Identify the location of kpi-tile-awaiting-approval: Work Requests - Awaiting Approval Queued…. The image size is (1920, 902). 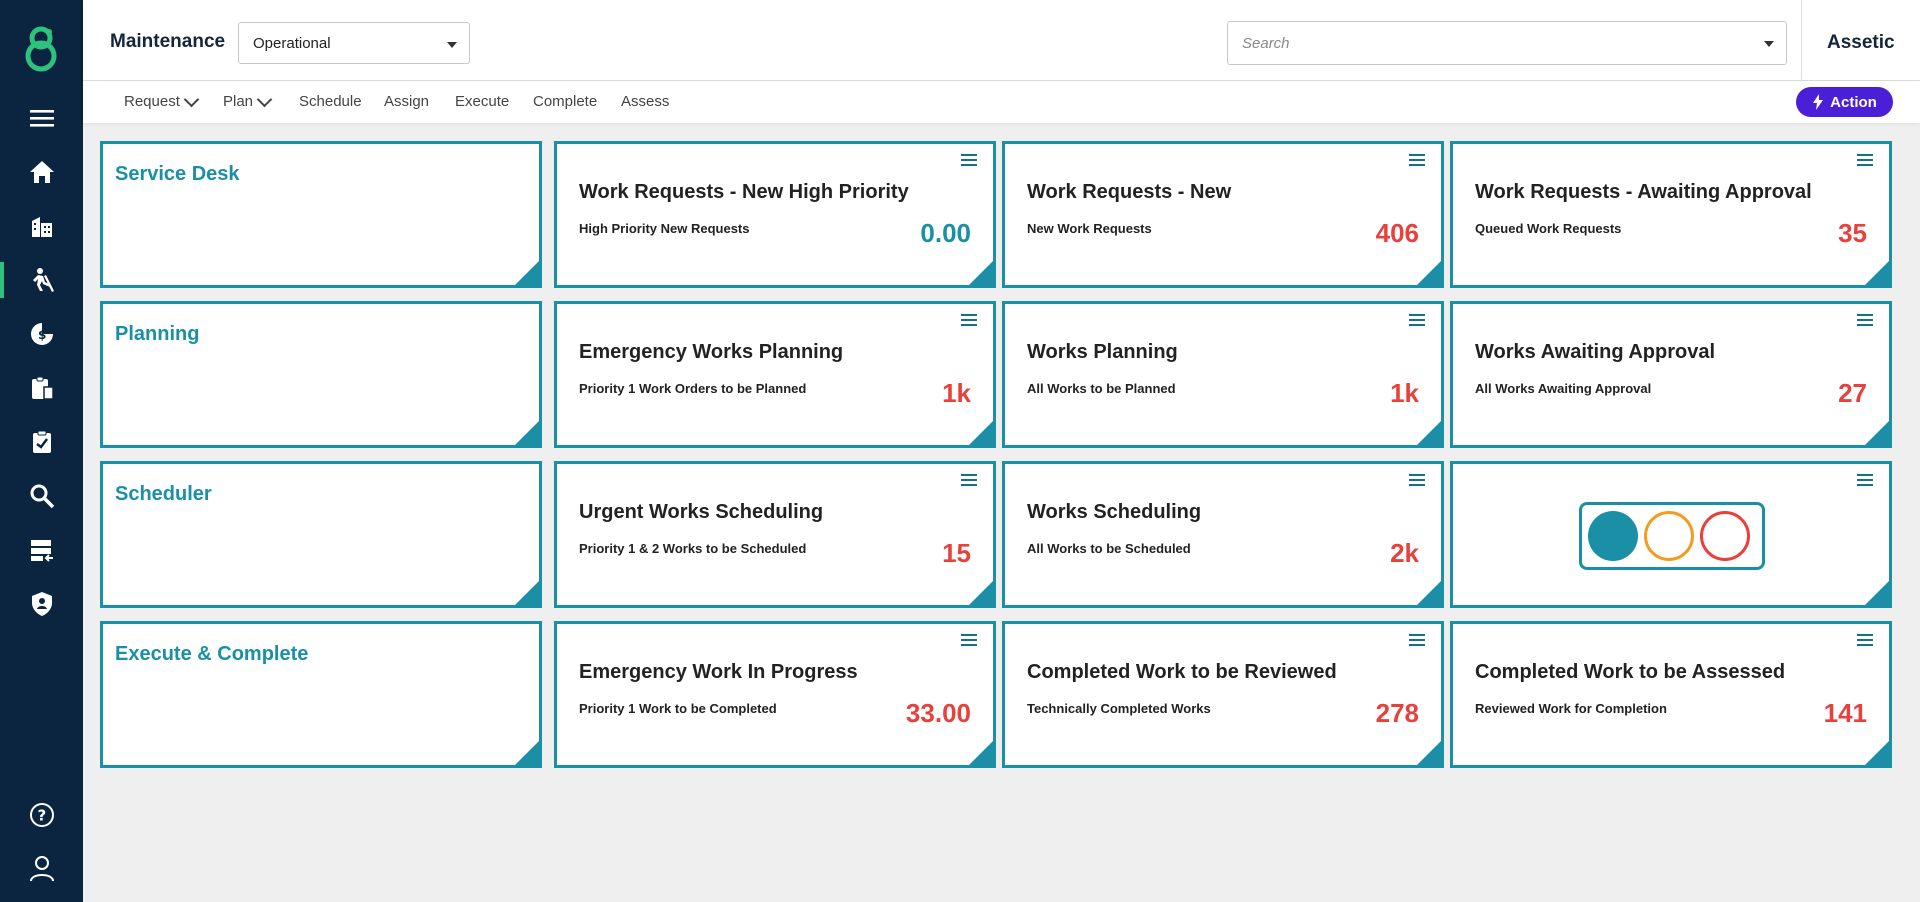
(1671, 214).